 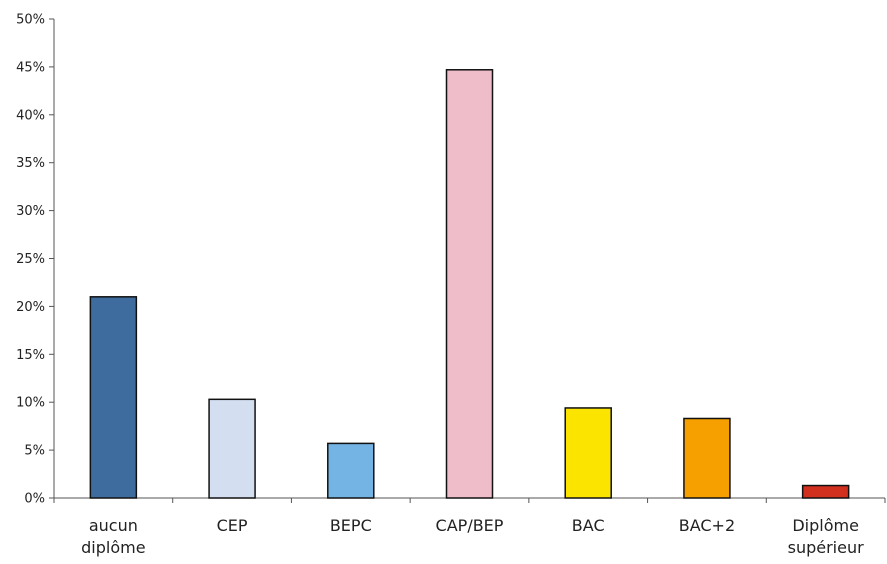 What do you see at coordinates (470, 525) in the screenshot?
I see `x-tick-label: CAP/BEP` at bounding box center [470, 525].